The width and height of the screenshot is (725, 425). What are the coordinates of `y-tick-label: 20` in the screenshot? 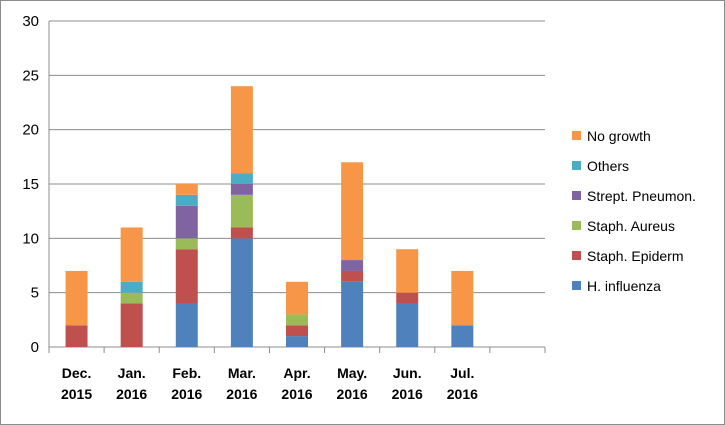 It's located at (30, 130).